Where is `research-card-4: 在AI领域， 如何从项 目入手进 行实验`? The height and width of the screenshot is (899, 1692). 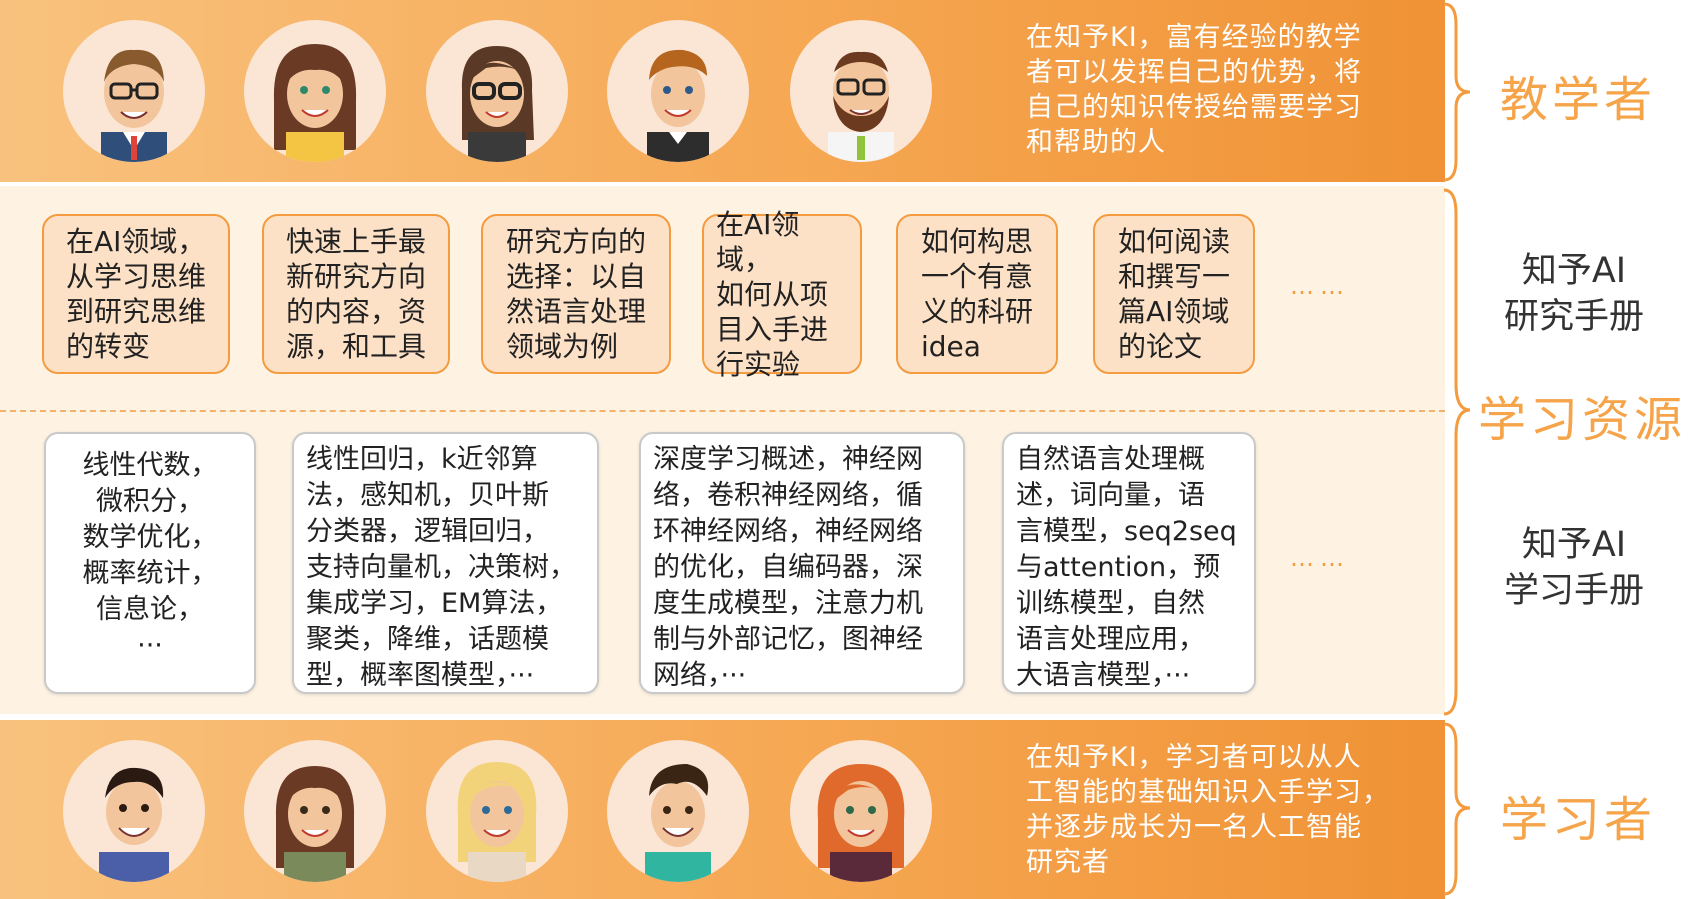
research-card-4: 在AI领域， 如何从项 目入手进 行实验 is located at coordinates (782, 294).